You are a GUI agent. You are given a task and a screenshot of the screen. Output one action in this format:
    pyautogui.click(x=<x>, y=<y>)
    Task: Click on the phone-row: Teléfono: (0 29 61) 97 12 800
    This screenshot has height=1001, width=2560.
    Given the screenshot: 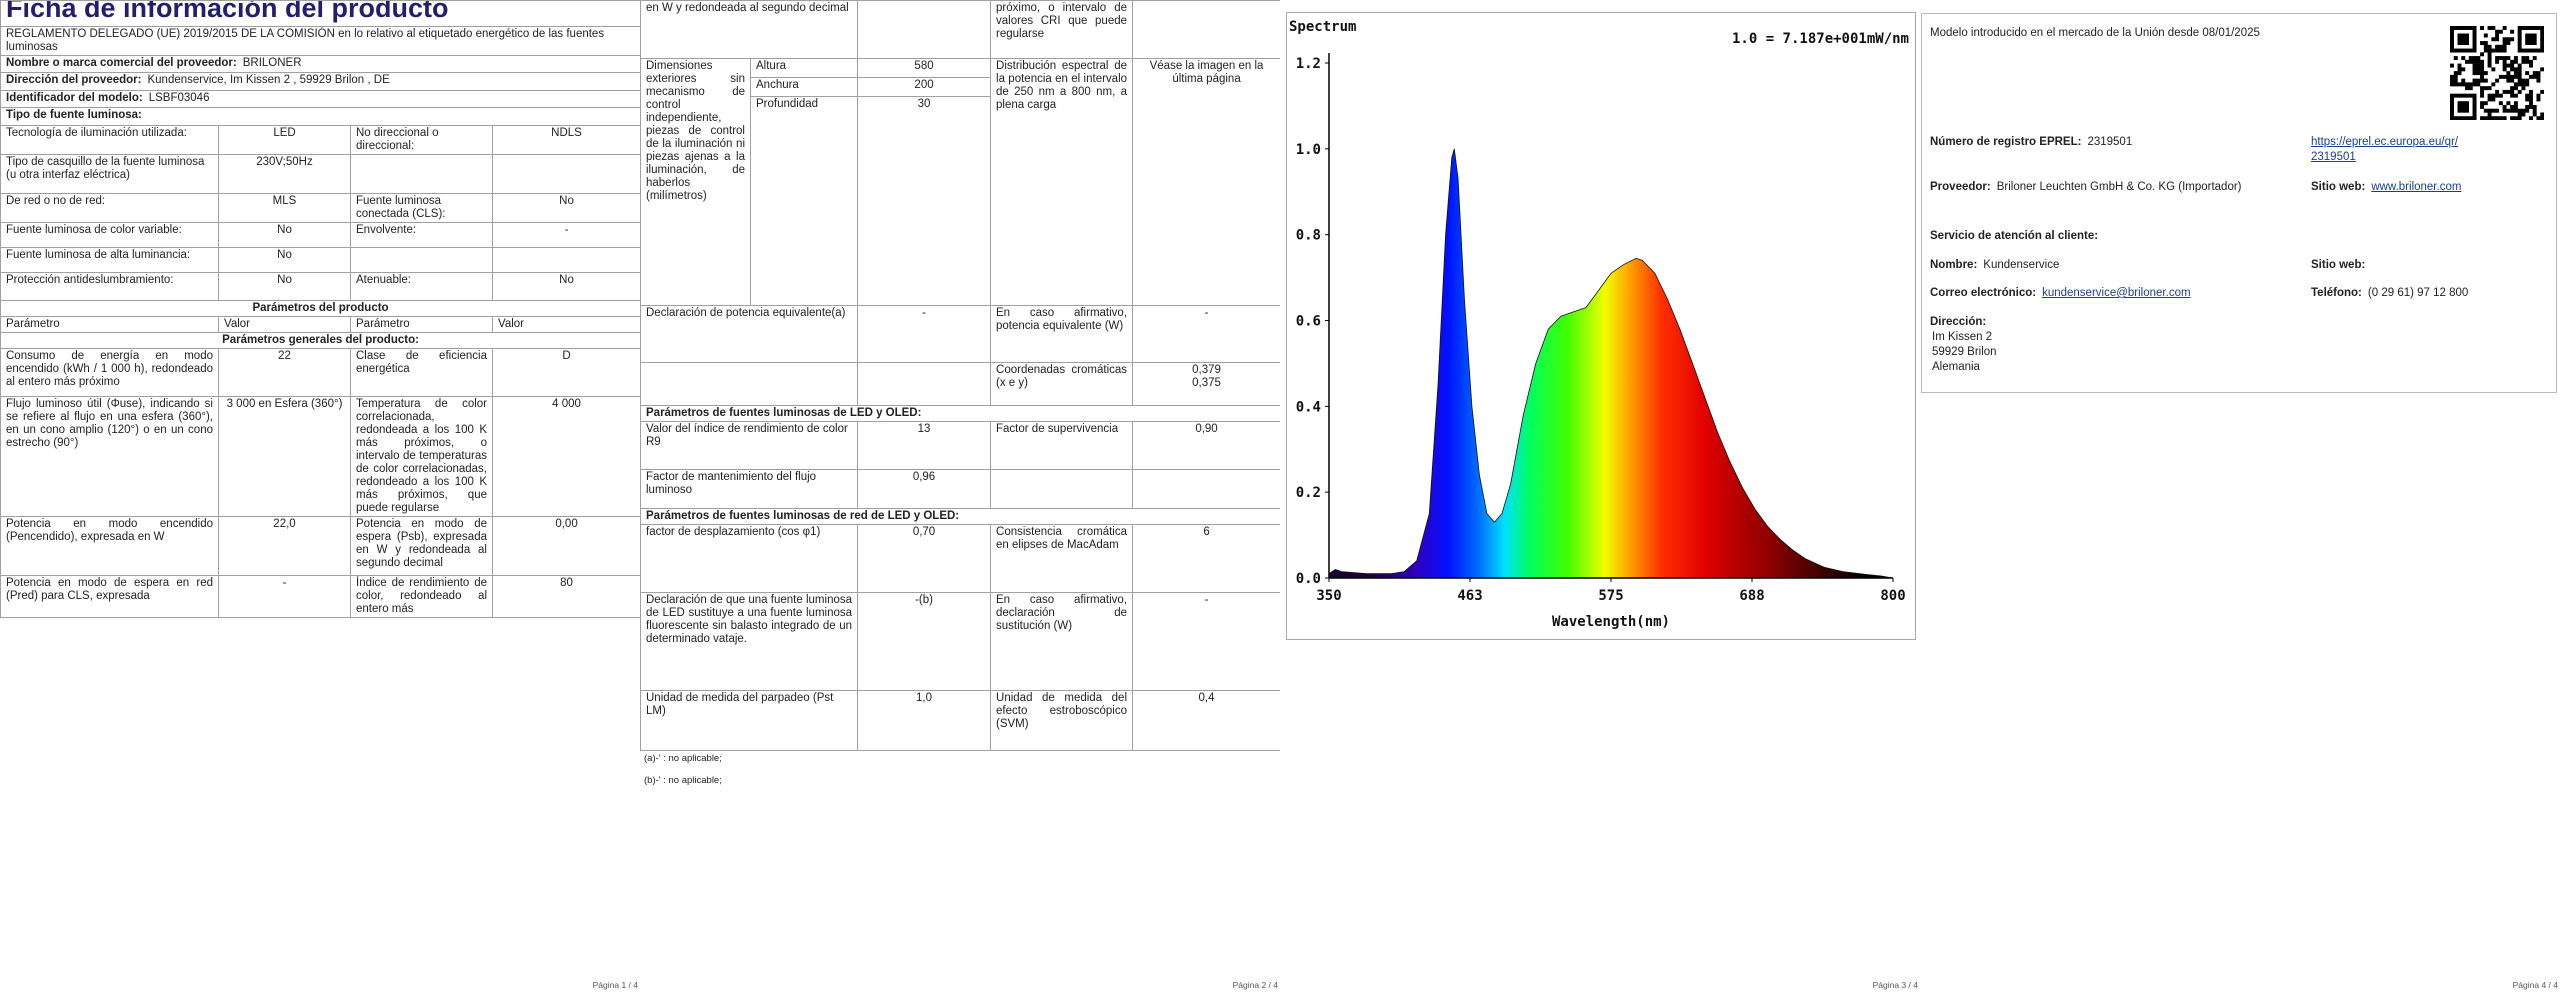 What is the action you would take?
    pyautogui.click(x=2389, y=293)
    